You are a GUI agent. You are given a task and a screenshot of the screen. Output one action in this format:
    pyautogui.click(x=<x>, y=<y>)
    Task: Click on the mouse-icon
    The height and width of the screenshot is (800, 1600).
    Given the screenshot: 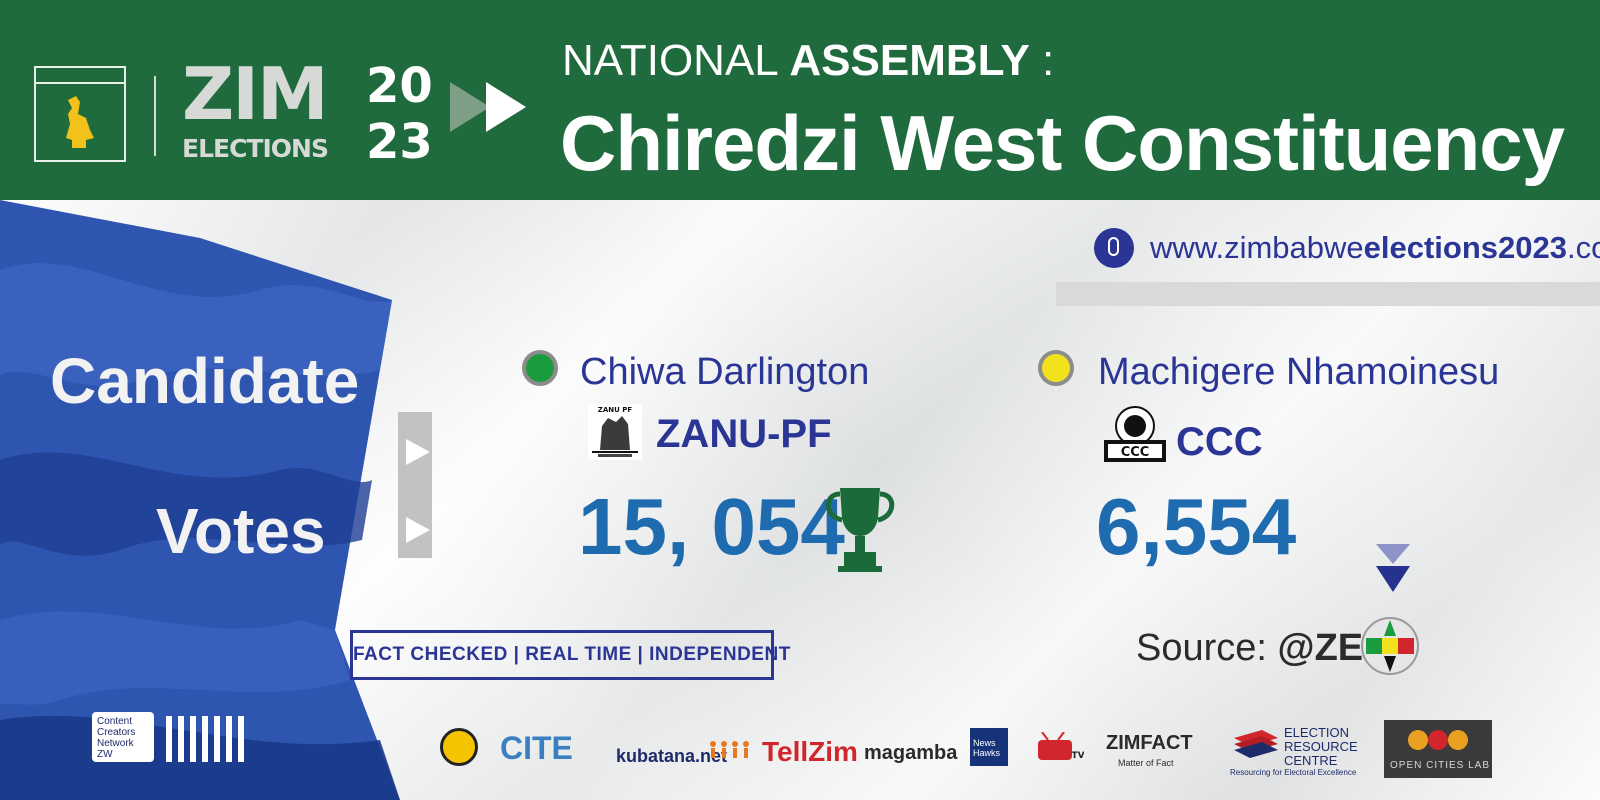 What is the action you would take?
    pyautogui.click(x=1114, y=248)
    